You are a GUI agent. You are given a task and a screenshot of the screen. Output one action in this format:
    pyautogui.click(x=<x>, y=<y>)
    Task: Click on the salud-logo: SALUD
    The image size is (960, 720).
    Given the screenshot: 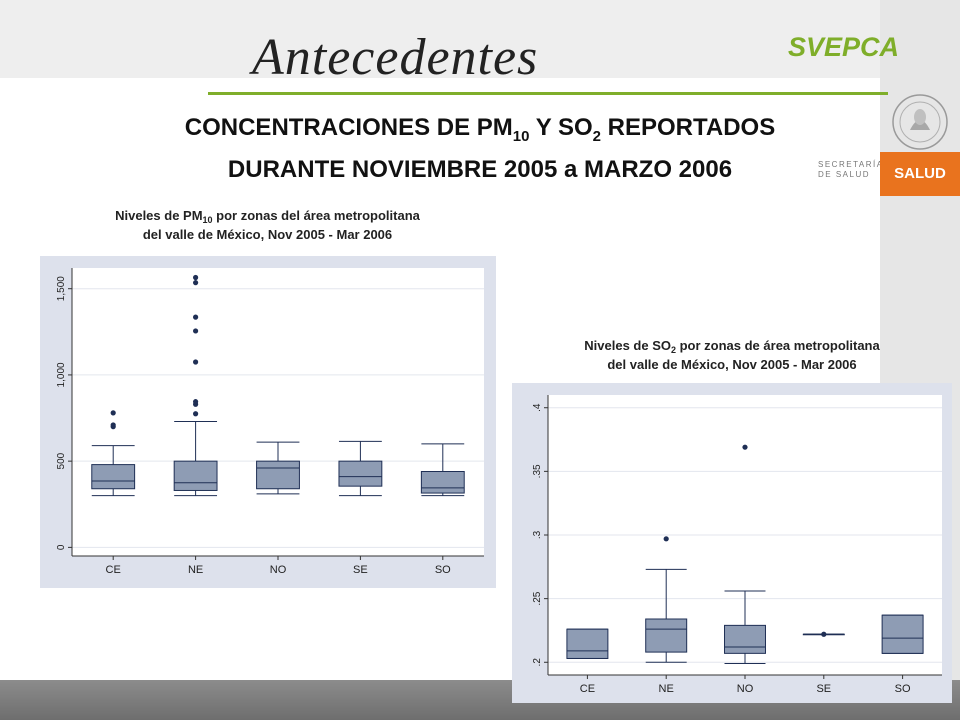 What is the action you would take?
    pyautogui.click(x=920, y=174)
    